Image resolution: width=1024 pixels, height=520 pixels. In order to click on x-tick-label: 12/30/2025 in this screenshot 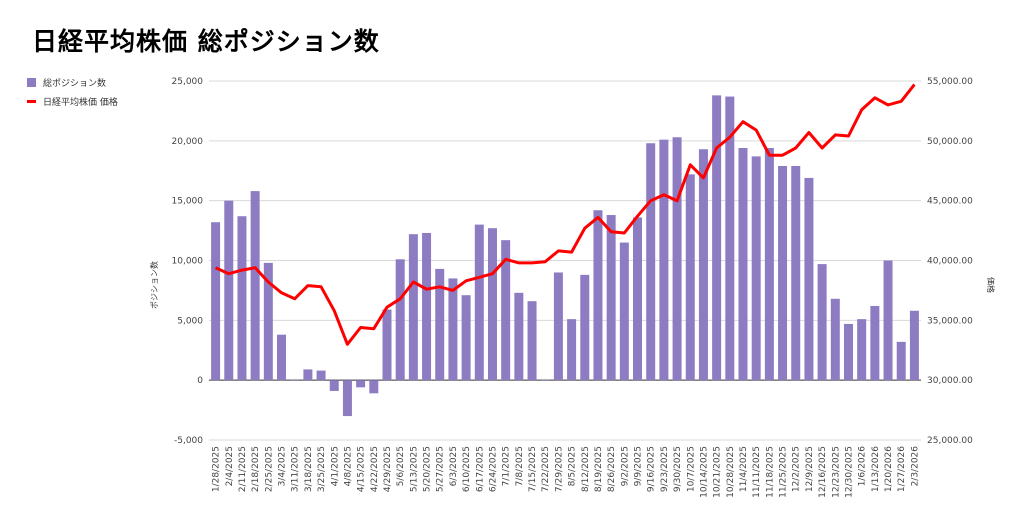, I will do `click(849, 472)`.